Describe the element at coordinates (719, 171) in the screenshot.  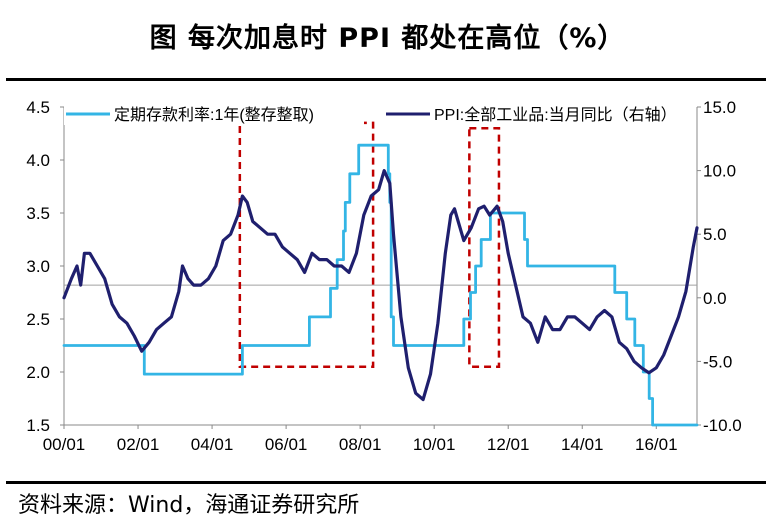
I see `right-tick-label: 10.0` at that location.